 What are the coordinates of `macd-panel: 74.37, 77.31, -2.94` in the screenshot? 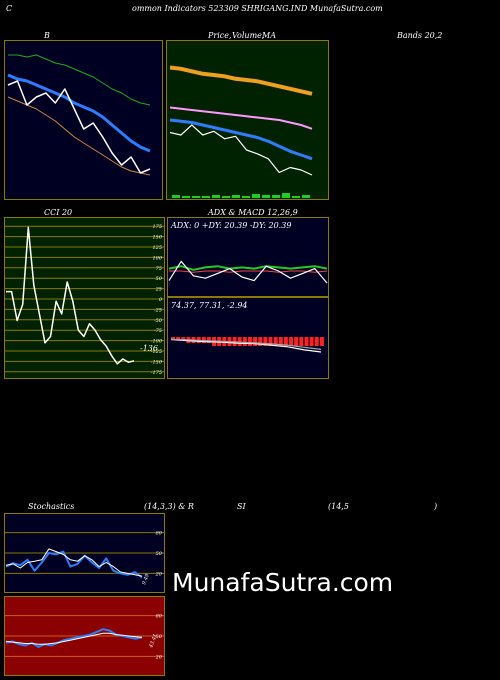 It's located at (248, 338).